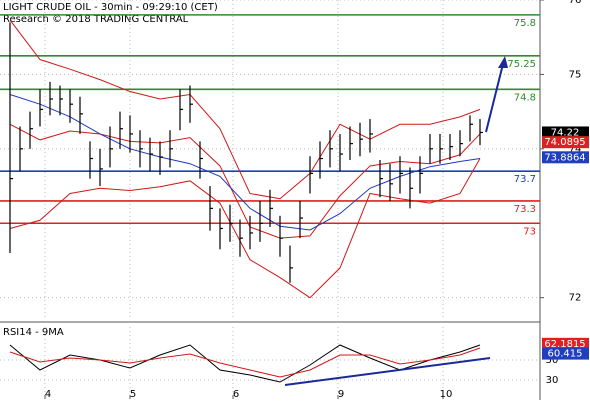 Image resolution: width=590 pixels, height=404 pixels. I want to click on trend-line, so click(387, 371).